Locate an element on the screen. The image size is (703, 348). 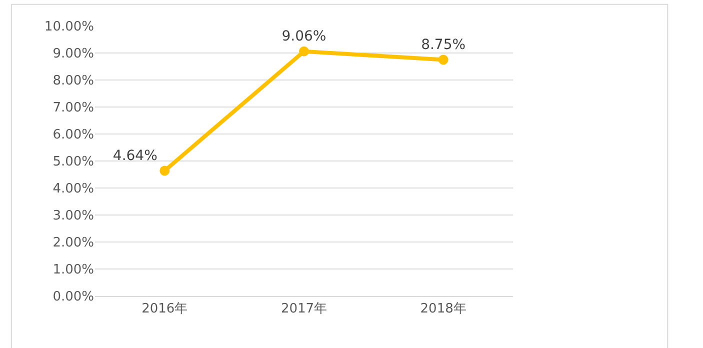
y-tick-label: 6.00% is located at coordinates (73, 135).